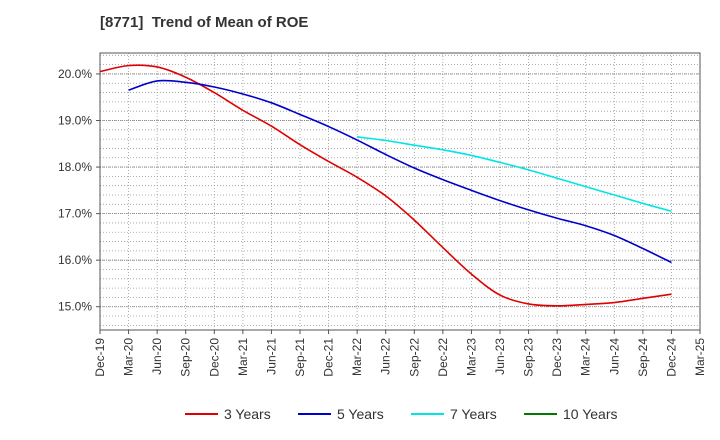 The image size is (720, 440). Describe the element at coordinates (360, 414) in the screenshot. I see `legend-label: 5 Years` at that location.